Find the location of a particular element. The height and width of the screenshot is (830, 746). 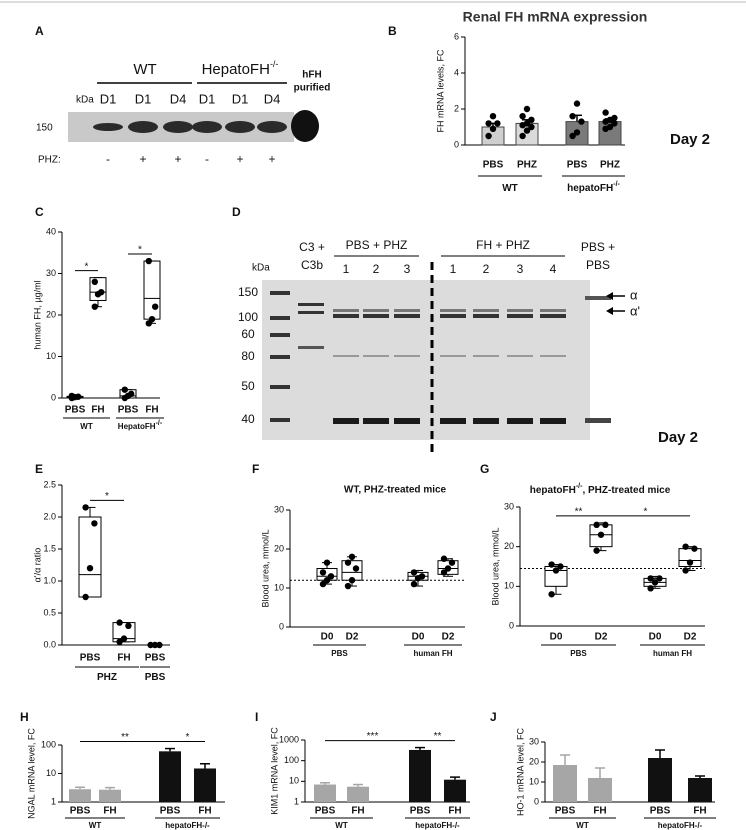

purified: hFH is located at coordinates (311, 75).